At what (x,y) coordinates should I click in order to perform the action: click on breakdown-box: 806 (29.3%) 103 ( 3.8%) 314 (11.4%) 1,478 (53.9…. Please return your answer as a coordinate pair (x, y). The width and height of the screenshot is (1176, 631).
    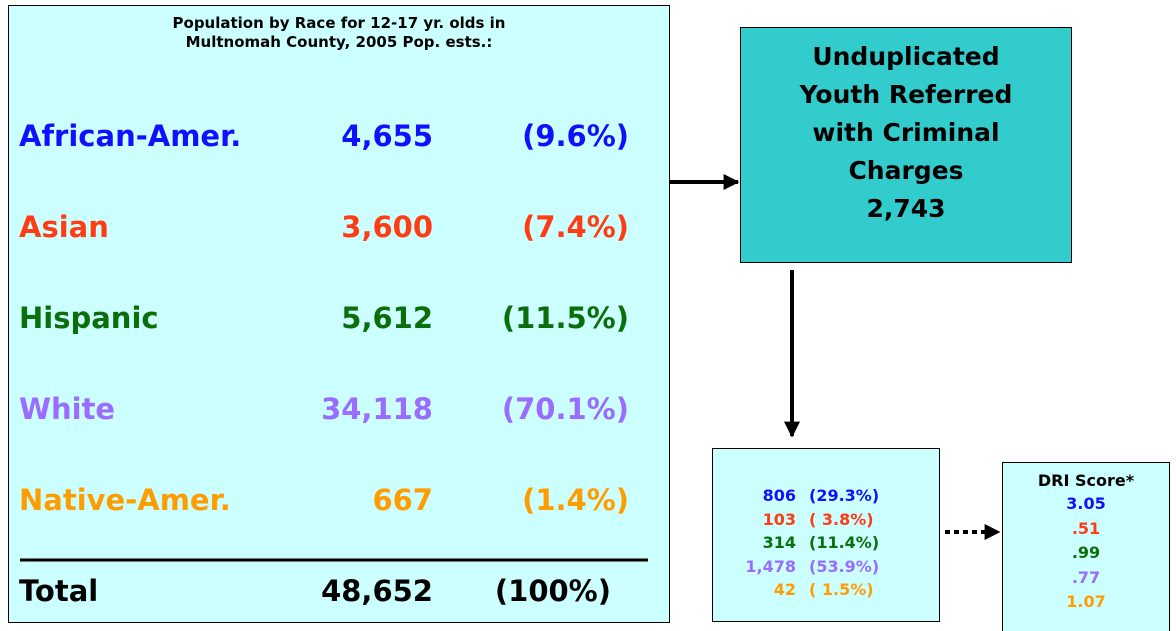
    Looking at the image, I should click on (826, 535).